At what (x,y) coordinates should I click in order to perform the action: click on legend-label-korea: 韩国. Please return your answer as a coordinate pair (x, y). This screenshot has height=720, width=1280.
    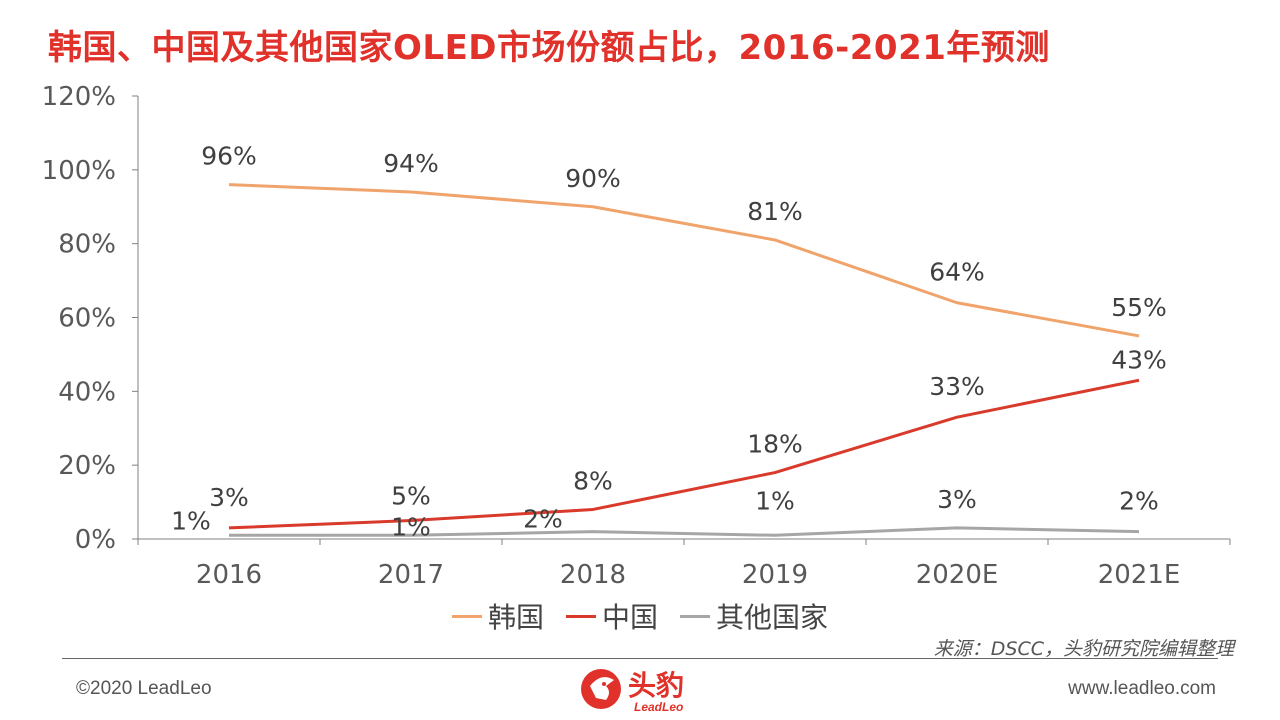
    Looking at the image, I should click on (515, 617).